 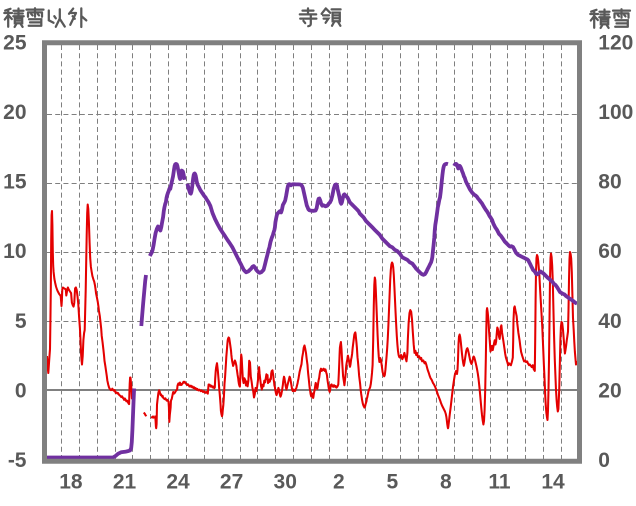 What do you see at coordinates (17, 460) in the screenshot?
I see `svg-text: -5` at bounding box center [17, 460].